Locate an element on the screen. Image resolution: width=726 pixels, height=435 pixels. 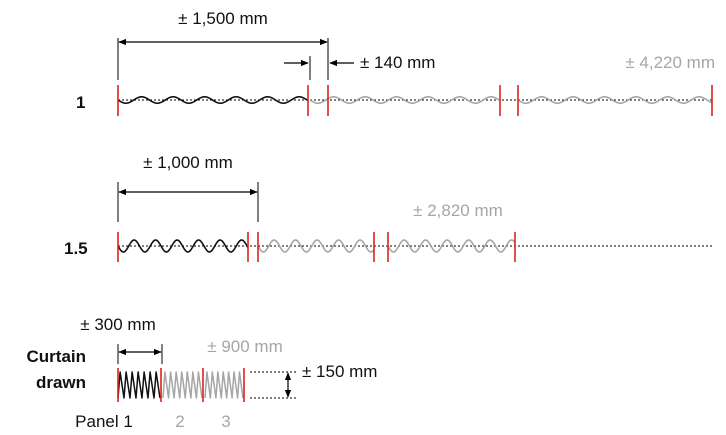
row-1-5-panel-edges is located at coordinates (316, 247).